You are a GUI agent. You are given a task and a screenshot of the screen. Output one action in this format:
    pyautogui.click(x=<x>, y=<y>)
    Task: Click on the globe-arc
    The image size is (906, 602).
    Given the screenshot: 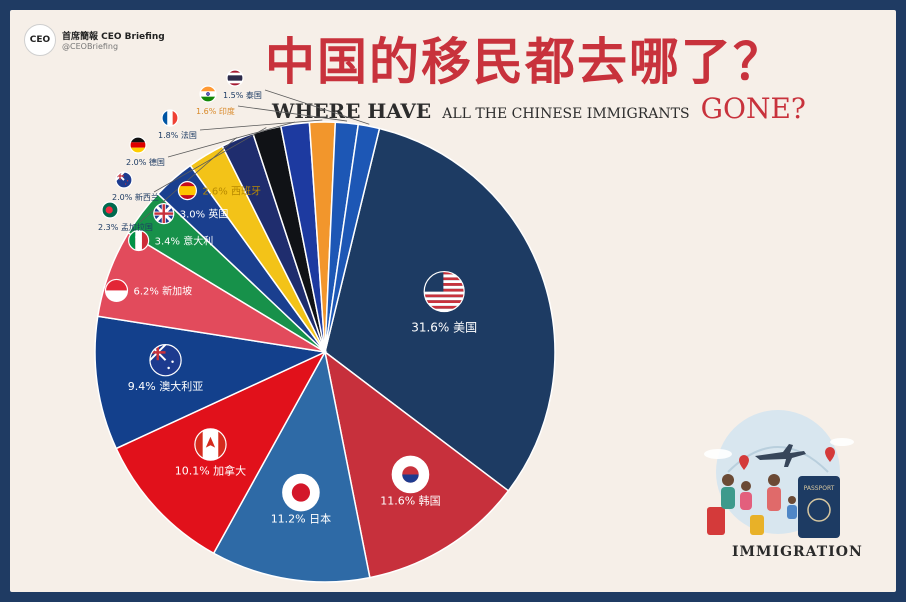 What is the action you would take?
    pyautogui.click(x=778, y=459)
    